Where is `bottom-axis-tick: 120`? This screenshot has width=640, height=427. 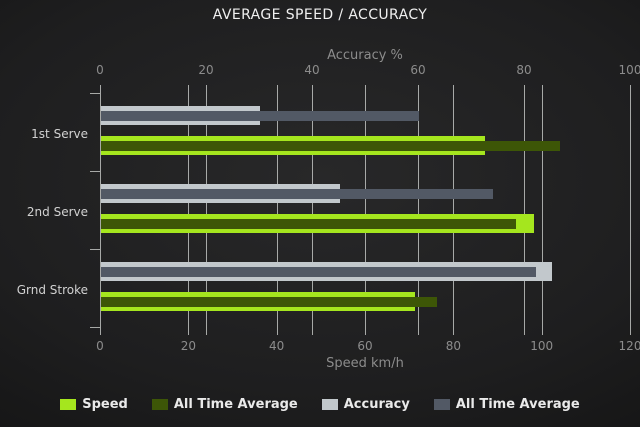 bottom-axis-tick: 120 is located at coordinates (629, 346).